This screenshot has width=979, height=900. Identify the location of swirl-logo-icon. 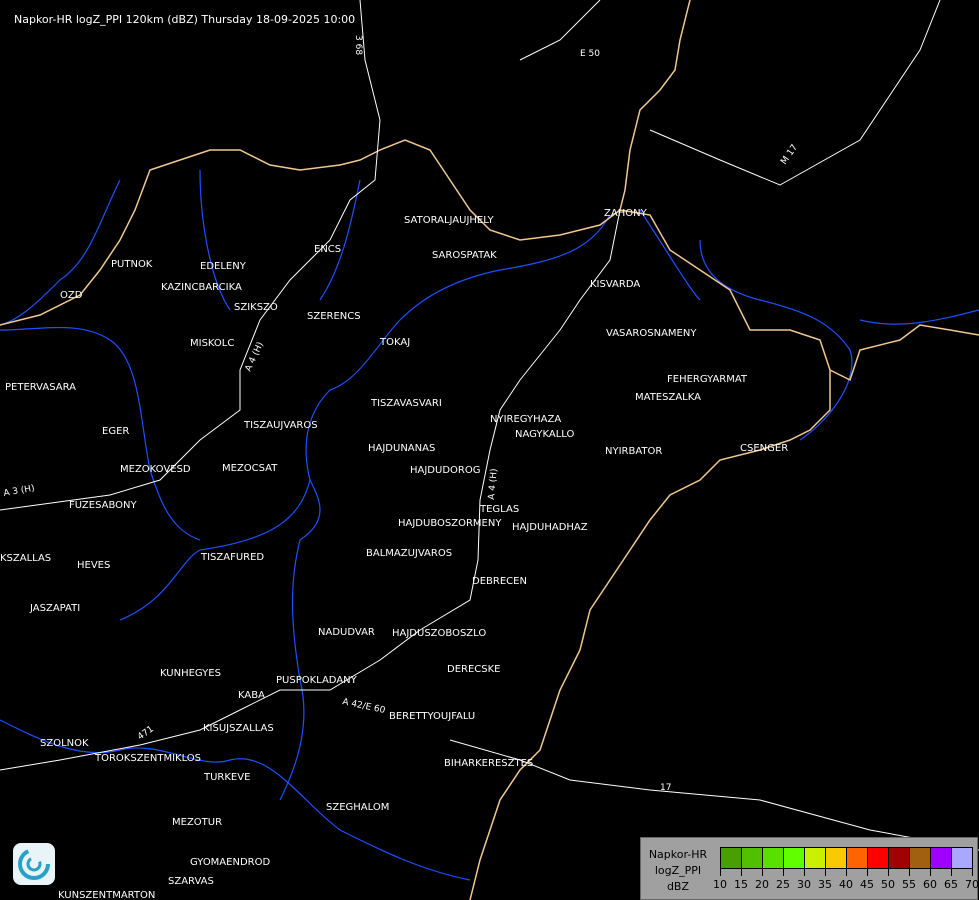
(34, 864).